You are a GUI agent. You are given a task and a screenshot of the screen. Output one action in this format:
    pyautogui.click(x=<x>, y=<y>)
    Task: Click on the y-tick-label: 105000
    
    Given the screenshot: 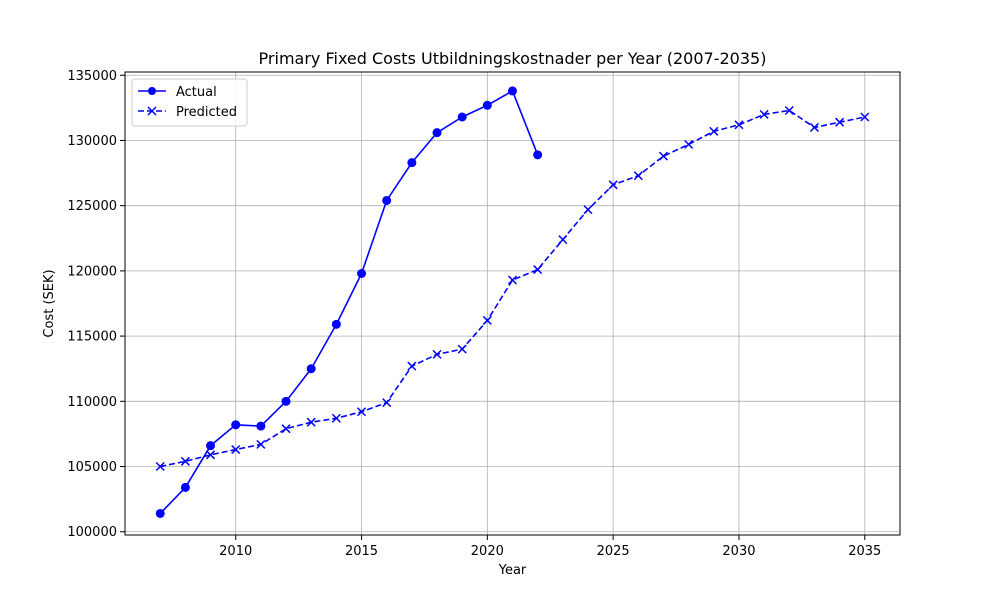 What is the action you would take?
    pyautogui.click(x=92, y=467)
    